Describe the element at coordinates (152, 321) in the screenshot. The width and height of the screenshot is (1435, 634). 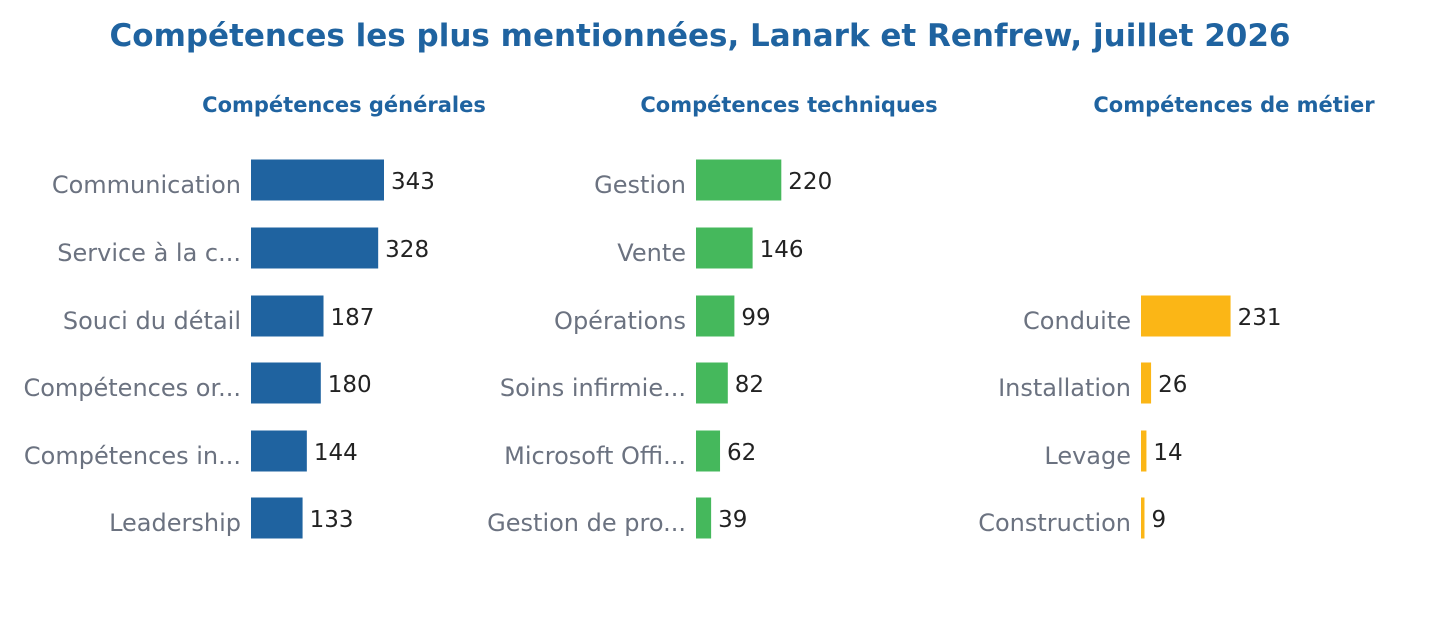
I see `category-label: Souci du détail` at that location.